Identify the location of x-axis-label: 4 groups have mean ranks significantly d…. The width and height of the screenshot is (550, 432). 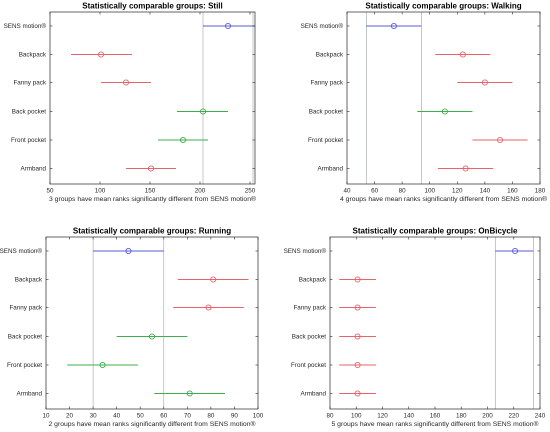
(443, 199).